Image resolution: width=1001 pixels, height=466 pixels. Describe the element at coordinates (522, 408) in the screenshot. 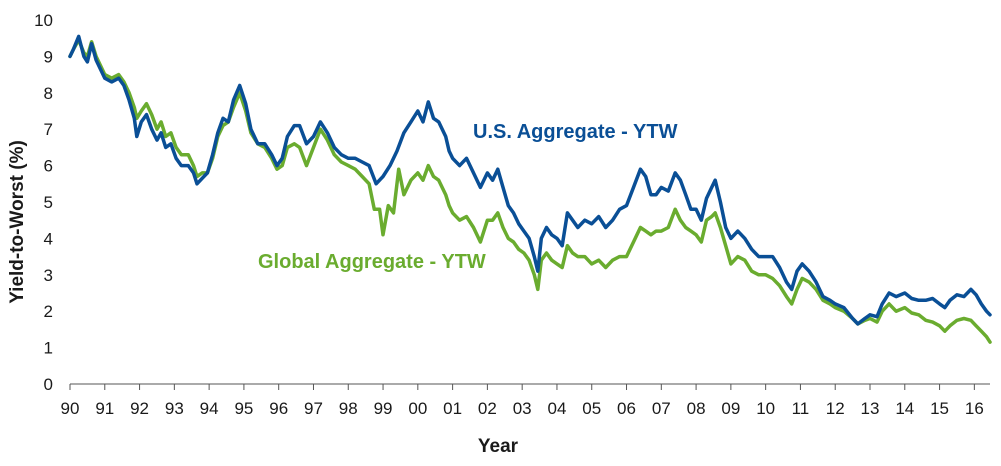

I see `x-tick-label: 03` at that location.